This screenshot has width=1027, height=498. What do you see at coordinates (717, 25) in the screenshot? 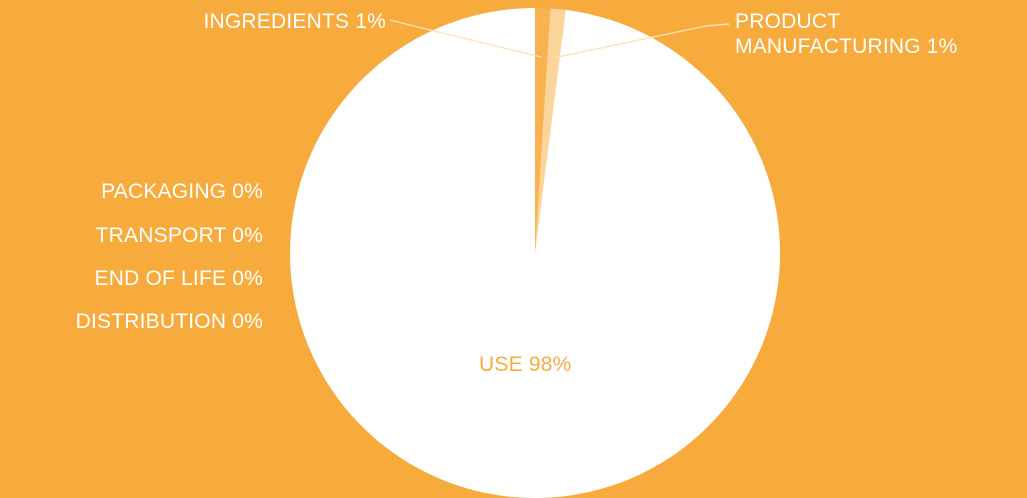
I see `leader-line-product-manufacturing-a` at bounding box center [717, 25].